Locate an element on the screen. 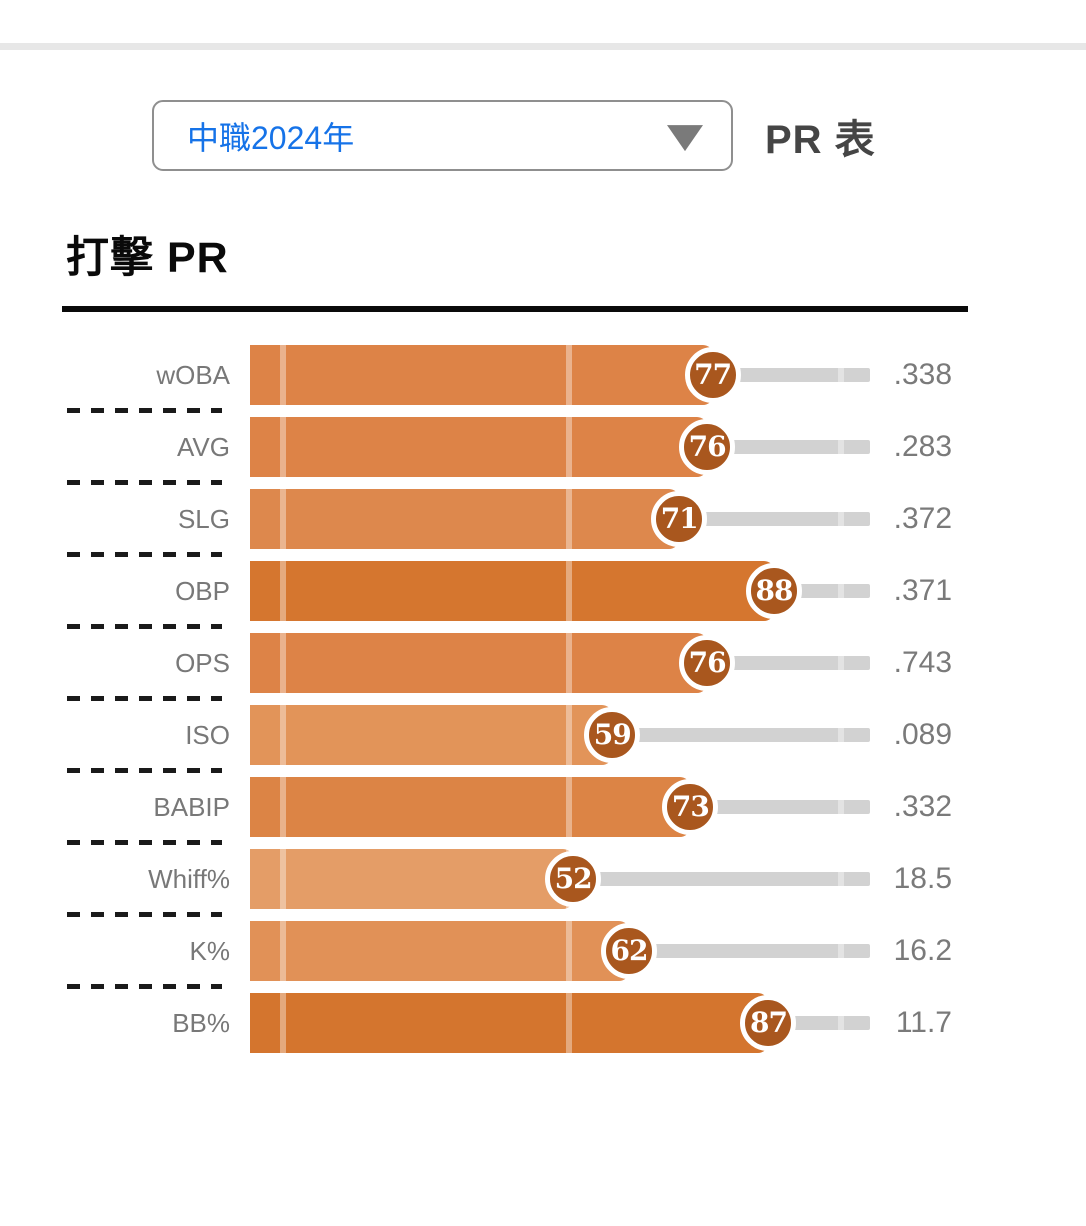 The width and height of the screenshot is (1086, 1226). row-label: ISO is located at coordinates (207, 734).